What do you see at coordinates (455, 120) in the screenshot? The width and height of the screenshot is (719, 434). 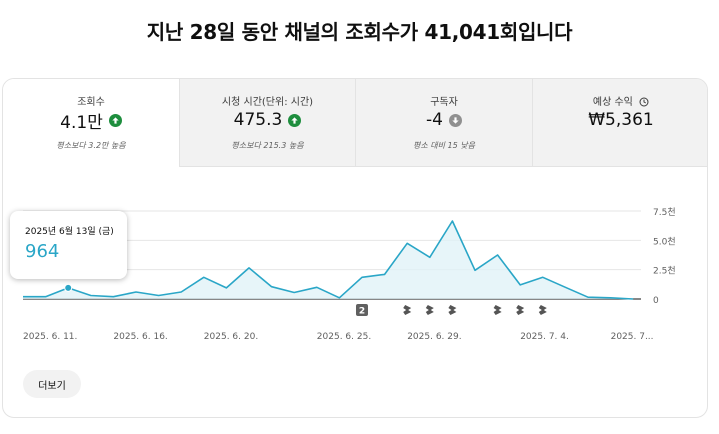 I see `arrow-down-icon` at bounding box center [455, 120].